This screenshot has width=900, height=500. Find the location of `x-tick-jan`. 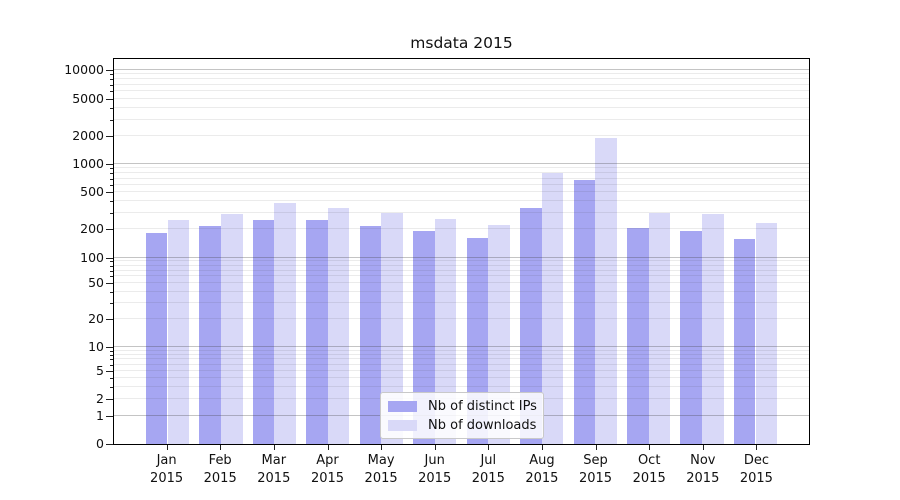

x-tick-jan is located at coordinates (167, 447).